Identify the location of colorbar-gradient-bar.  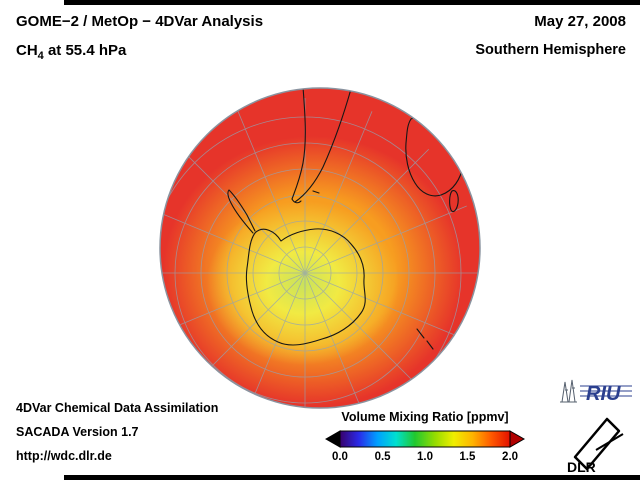
(425, 439).